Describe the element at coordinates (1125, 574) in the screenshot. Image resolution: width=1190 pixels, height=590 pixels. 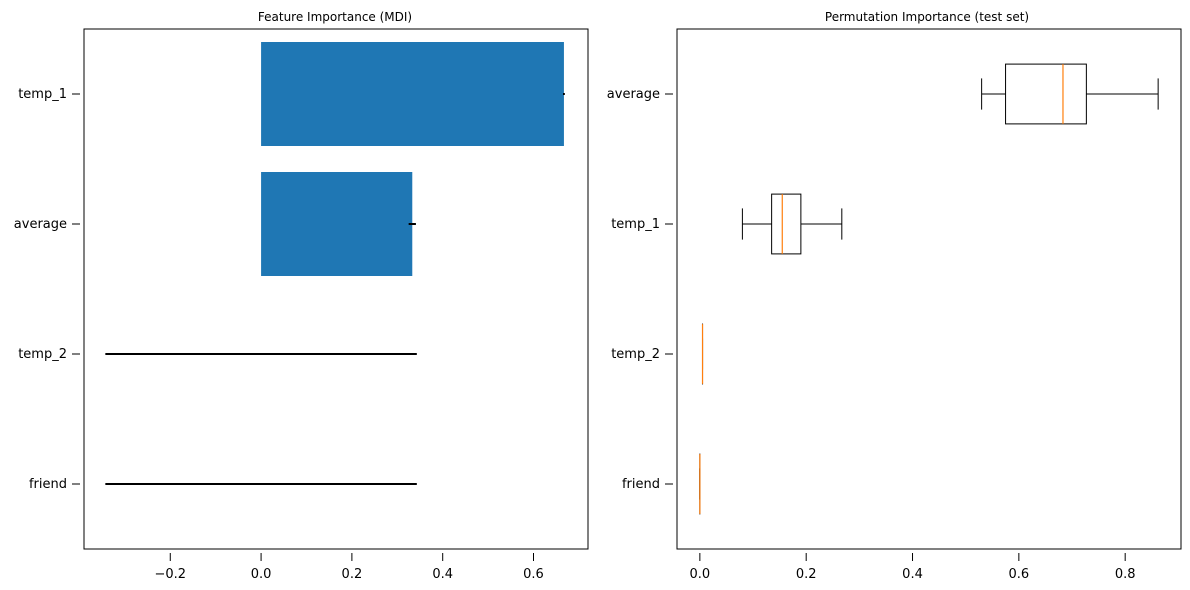
I see `x-tick-label-4: 0.8` at that location.